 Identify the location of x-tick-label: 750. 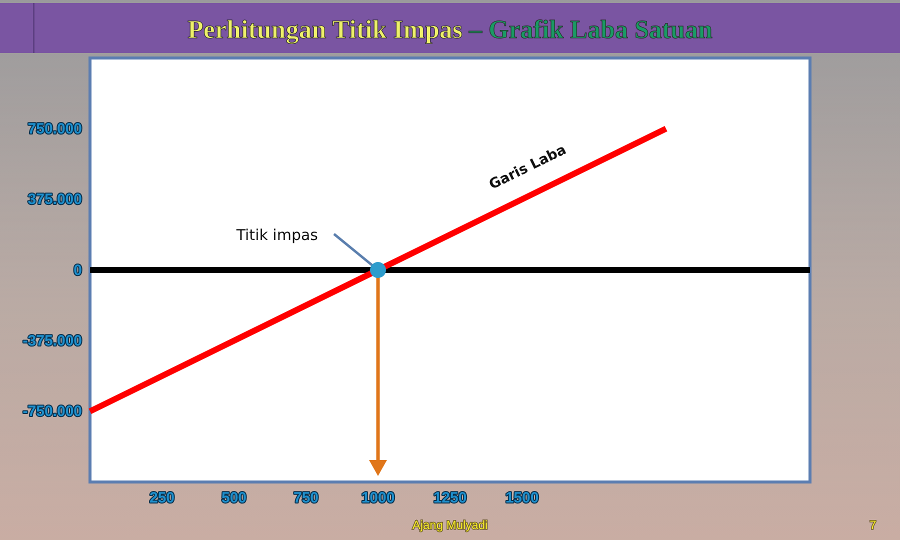
(306, 498).